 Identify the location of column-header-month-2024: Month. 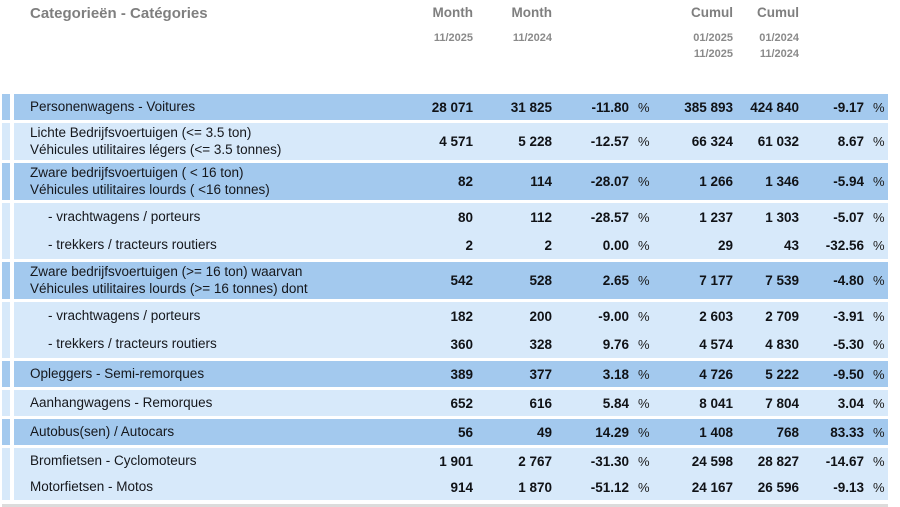
(531, 12).